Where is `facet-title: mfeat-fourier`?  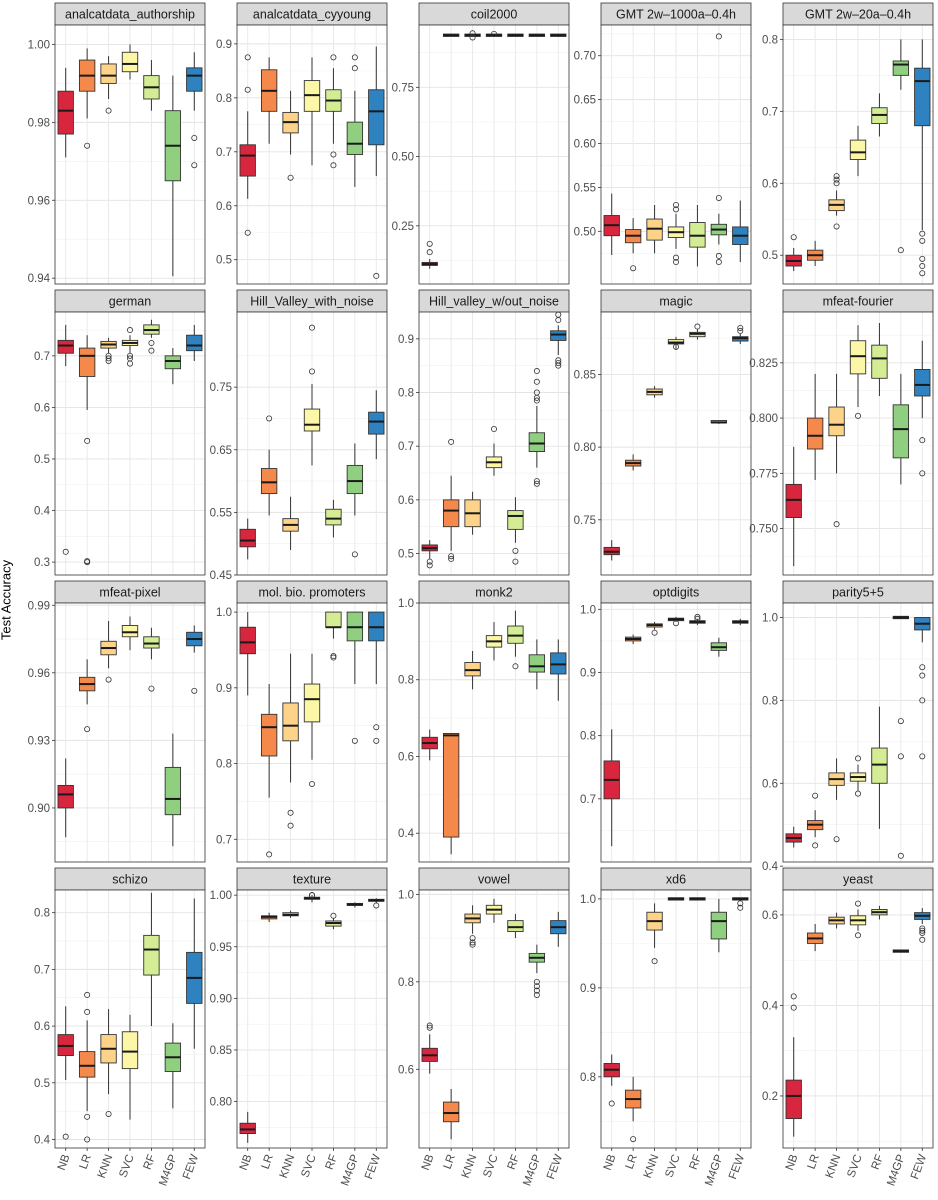 facet-title: mfeat-fourier is located at coordinates (858, 302).